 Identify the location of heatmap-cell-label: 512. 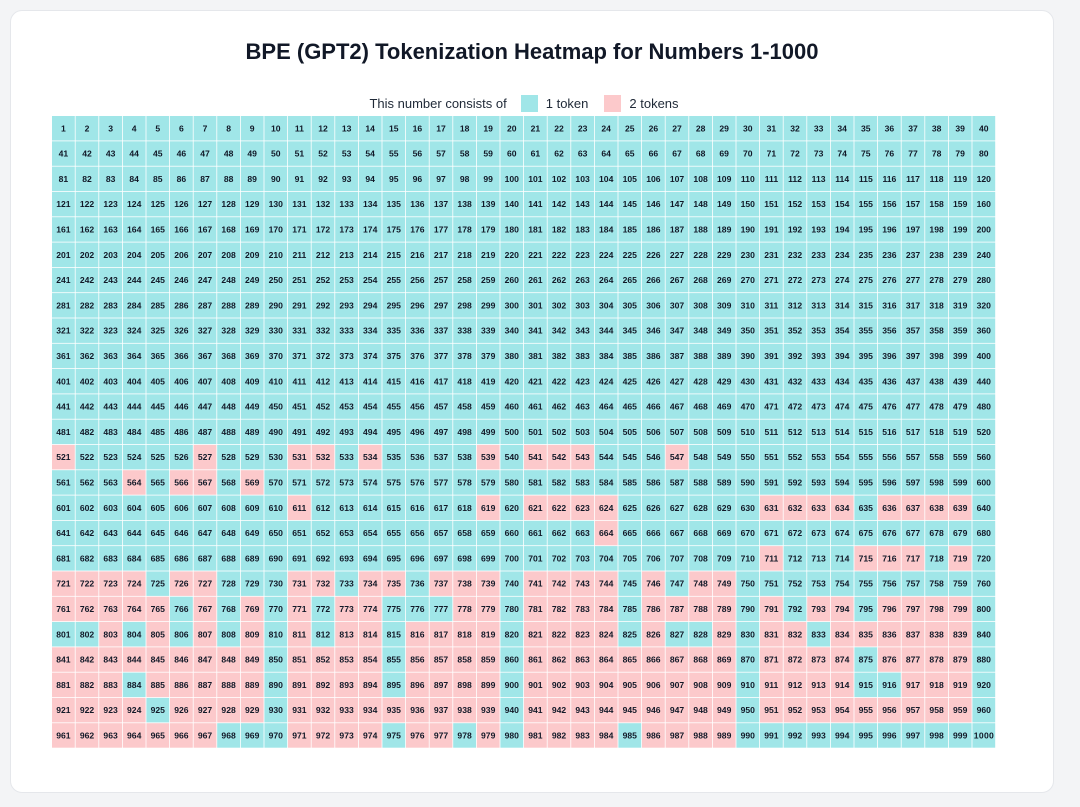
(795, 432).